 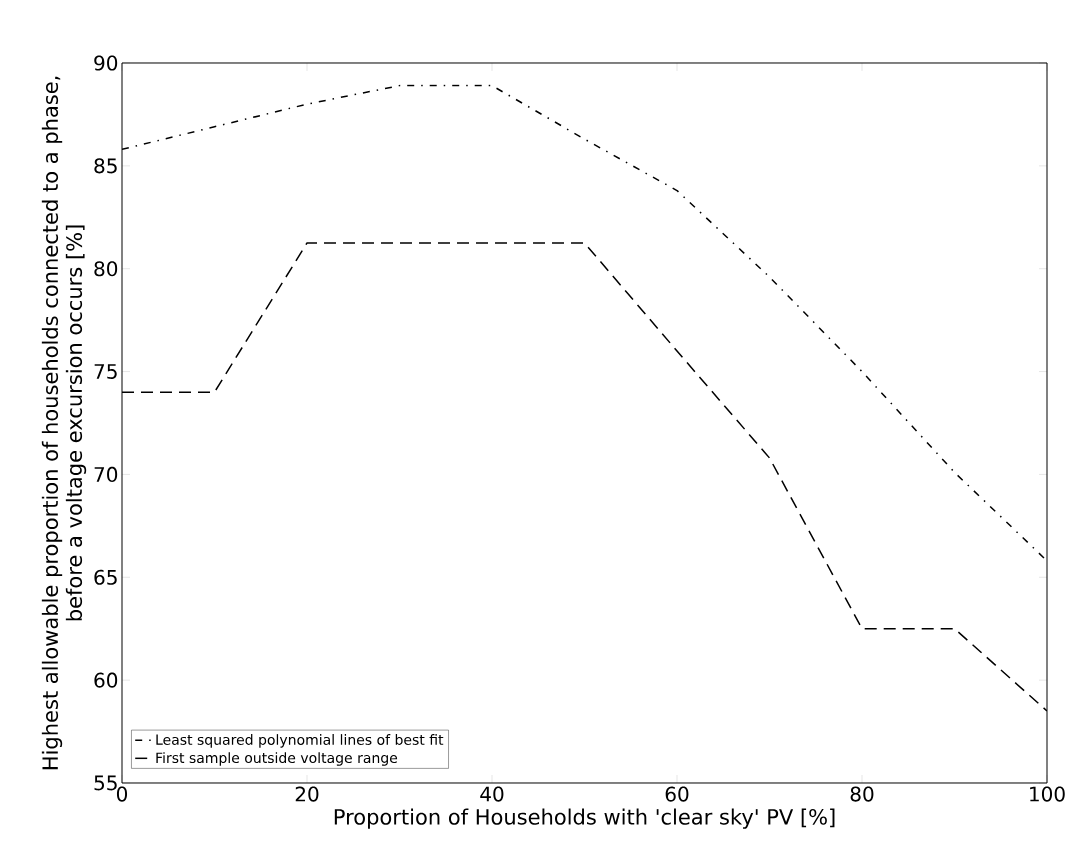 What do you see at coordinates (64, 423) in the screenshot?
I see `y-axis-title: Highest allowable proportion of households connected to a phase, before a voltage excursion occurs [%]` at bounding box center [64, 423].